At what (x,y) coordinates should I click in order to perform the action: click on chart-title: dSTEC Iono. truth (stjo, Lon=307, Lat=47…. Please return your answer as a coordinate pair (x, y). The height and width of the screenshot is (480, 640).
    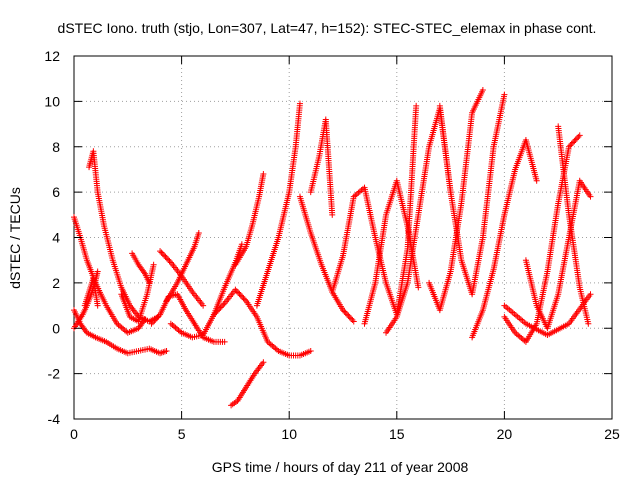
    Looking at the image, I should click on (327, 28).